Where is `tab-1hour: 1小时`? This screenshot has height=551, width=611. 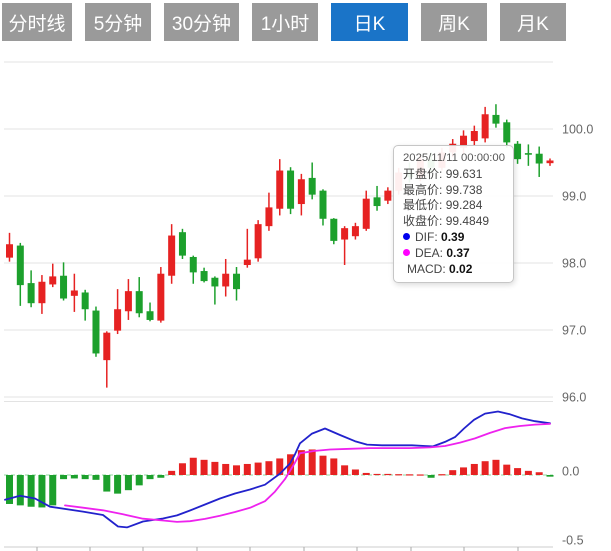 tab-1hour: 1小时 is located at coordinates (285, 22).